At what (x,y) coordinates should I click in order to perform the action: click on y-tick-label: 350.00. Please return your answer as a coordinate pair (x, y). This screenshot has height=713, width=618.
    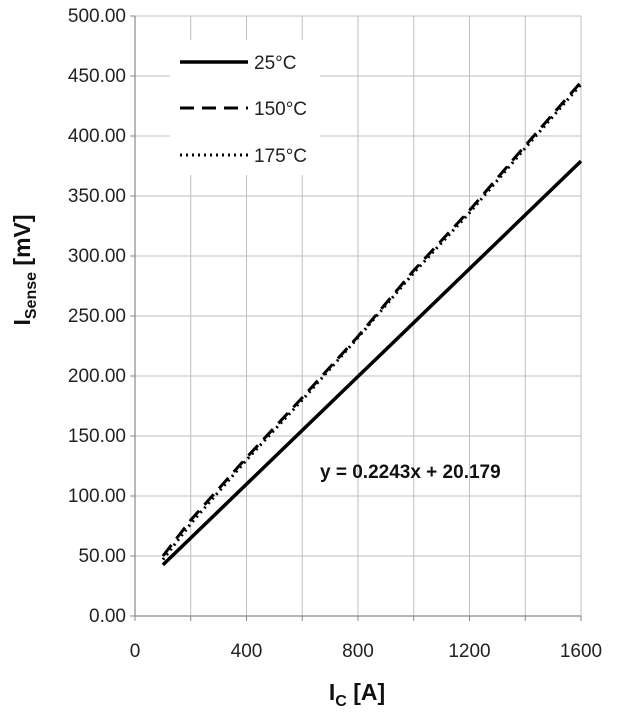
    Looking at the image, I should click on (97, 196).